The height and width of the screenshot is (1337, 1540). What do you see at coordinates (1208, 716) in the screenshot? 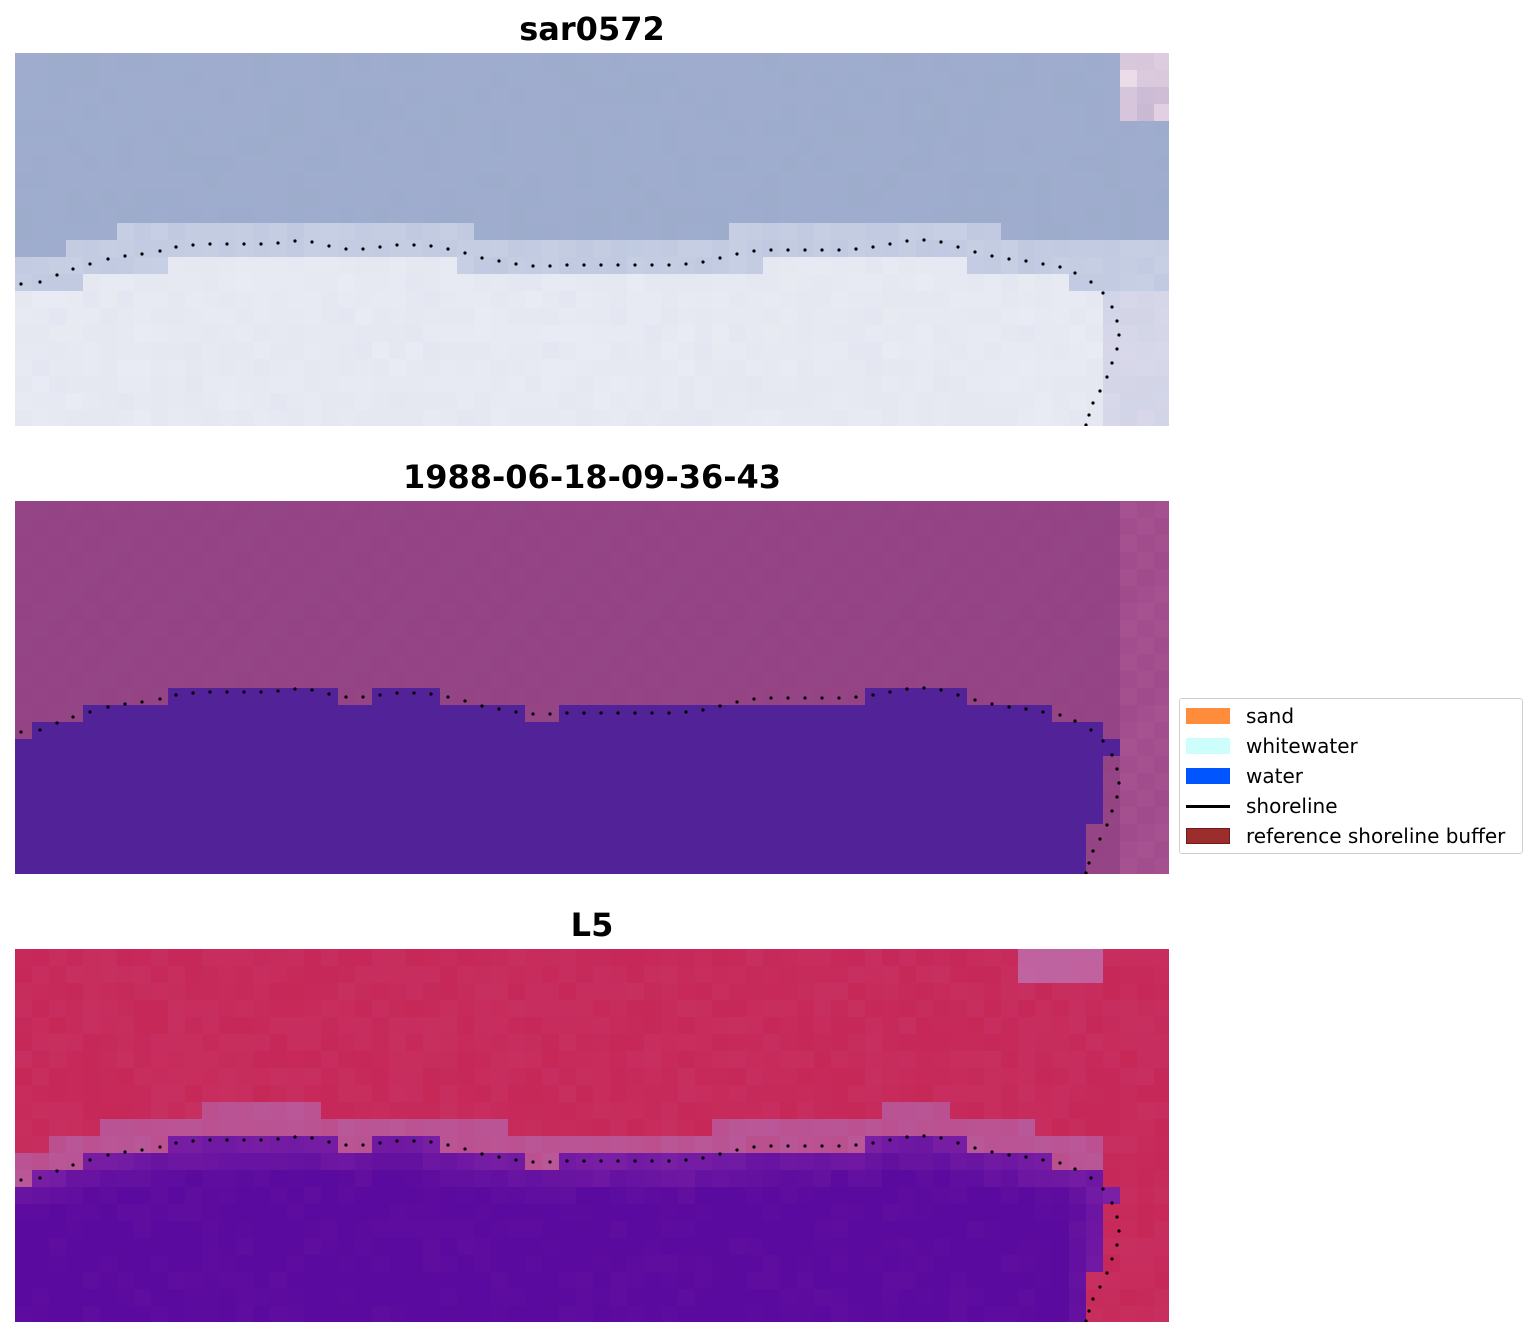
I see `sand-swatch` at bounding box center [1208, 716].